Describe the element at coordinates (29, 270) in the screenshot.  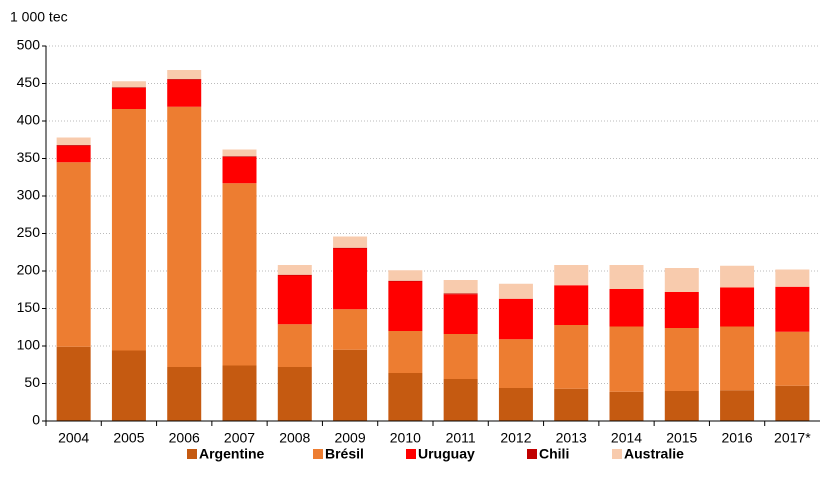
I see `y-tick-label: 200` at that location.